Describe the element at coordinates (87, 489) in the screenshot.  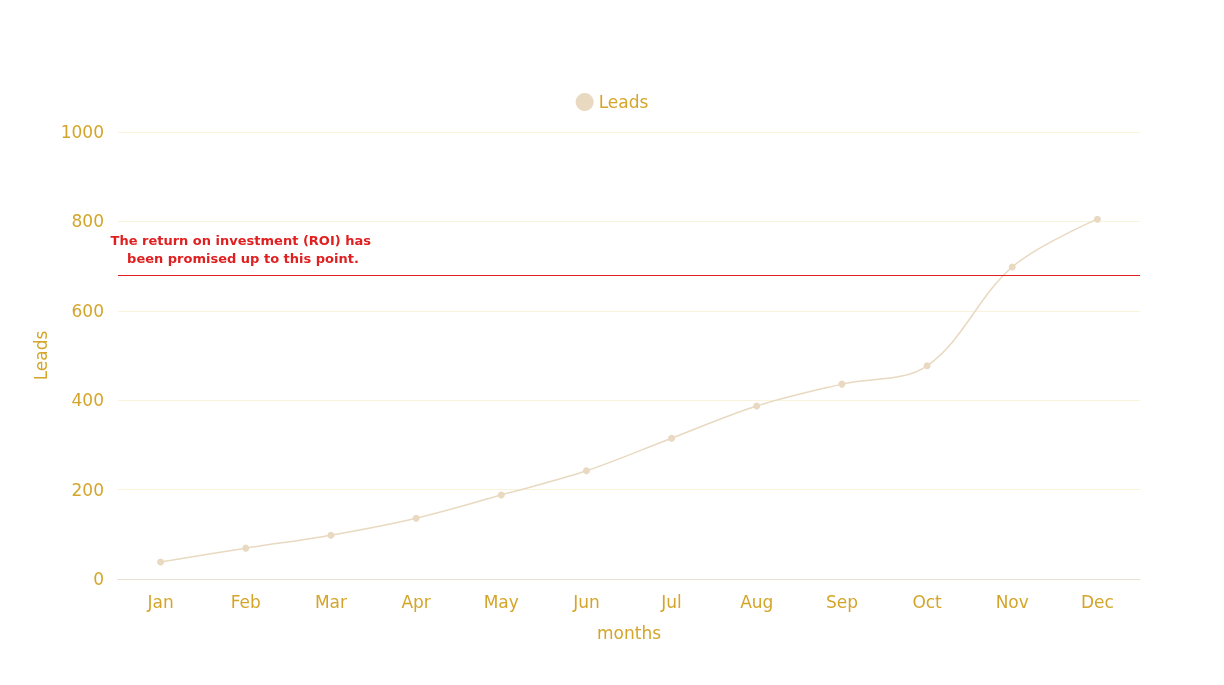
I see `y-tick-label: 200` at that location.